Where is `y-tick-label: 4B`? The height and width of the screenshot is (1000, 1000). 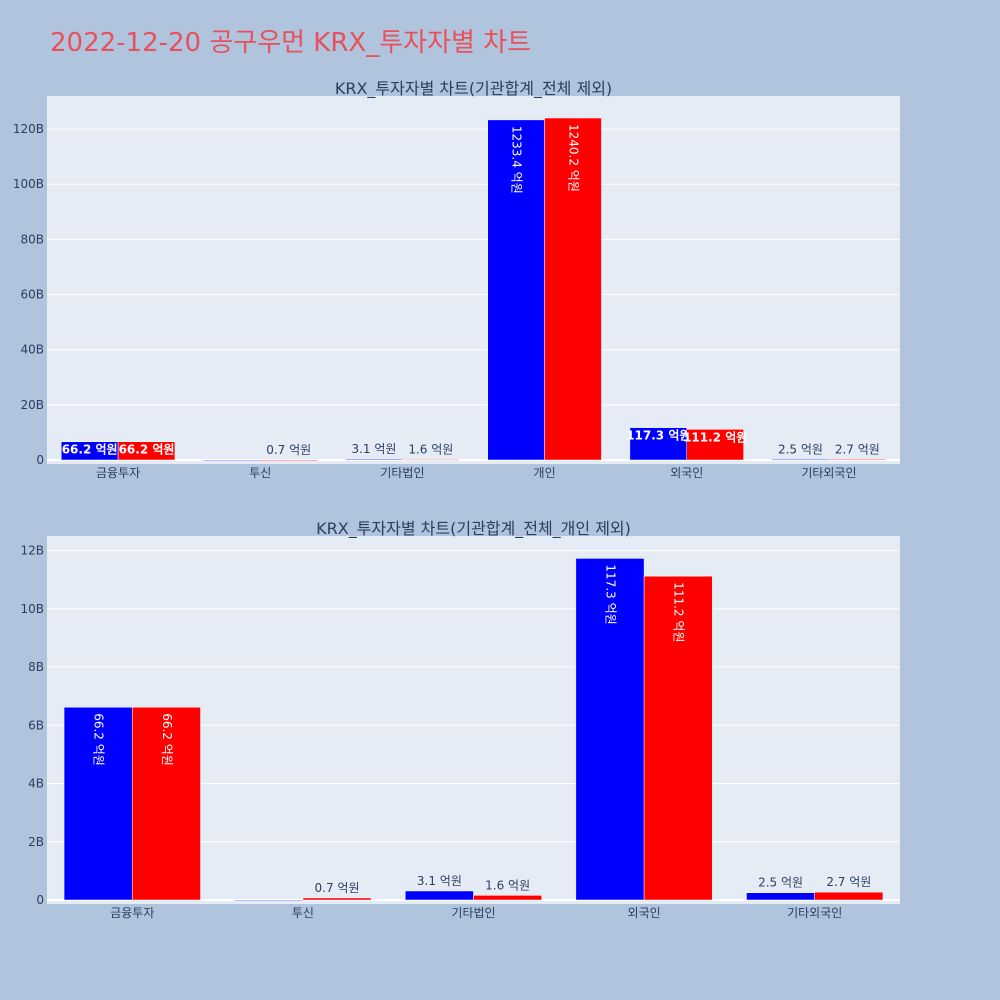 y-tick-label: 4B is located at coordinates (36, 784).